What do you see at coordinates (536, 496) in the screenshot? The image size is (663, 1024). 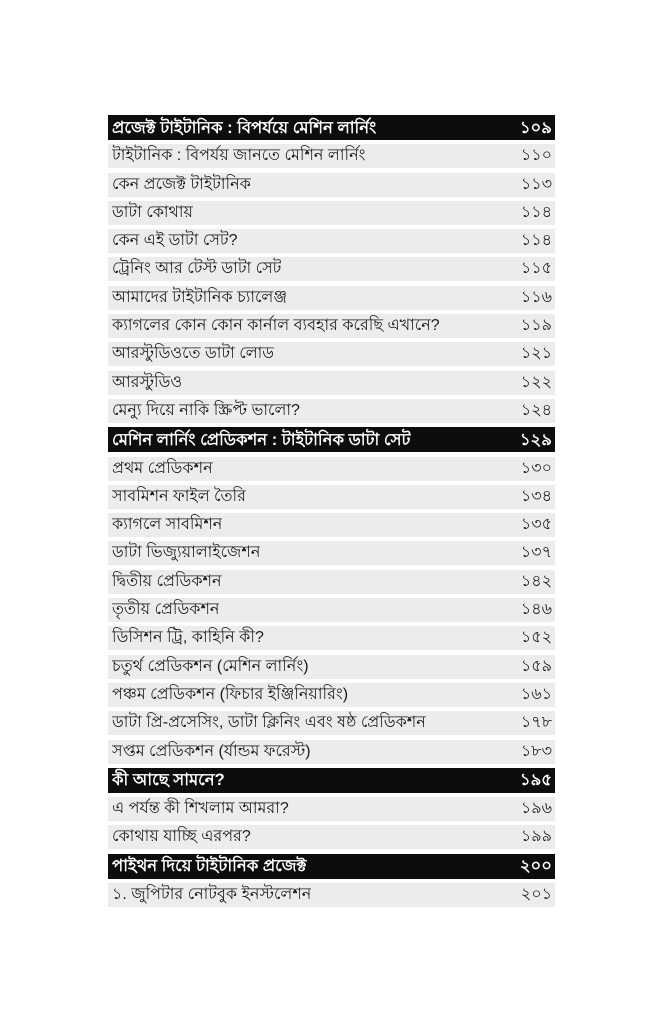 I see `toc-item-page: ১৩৪` at bounding box center [536, 496].